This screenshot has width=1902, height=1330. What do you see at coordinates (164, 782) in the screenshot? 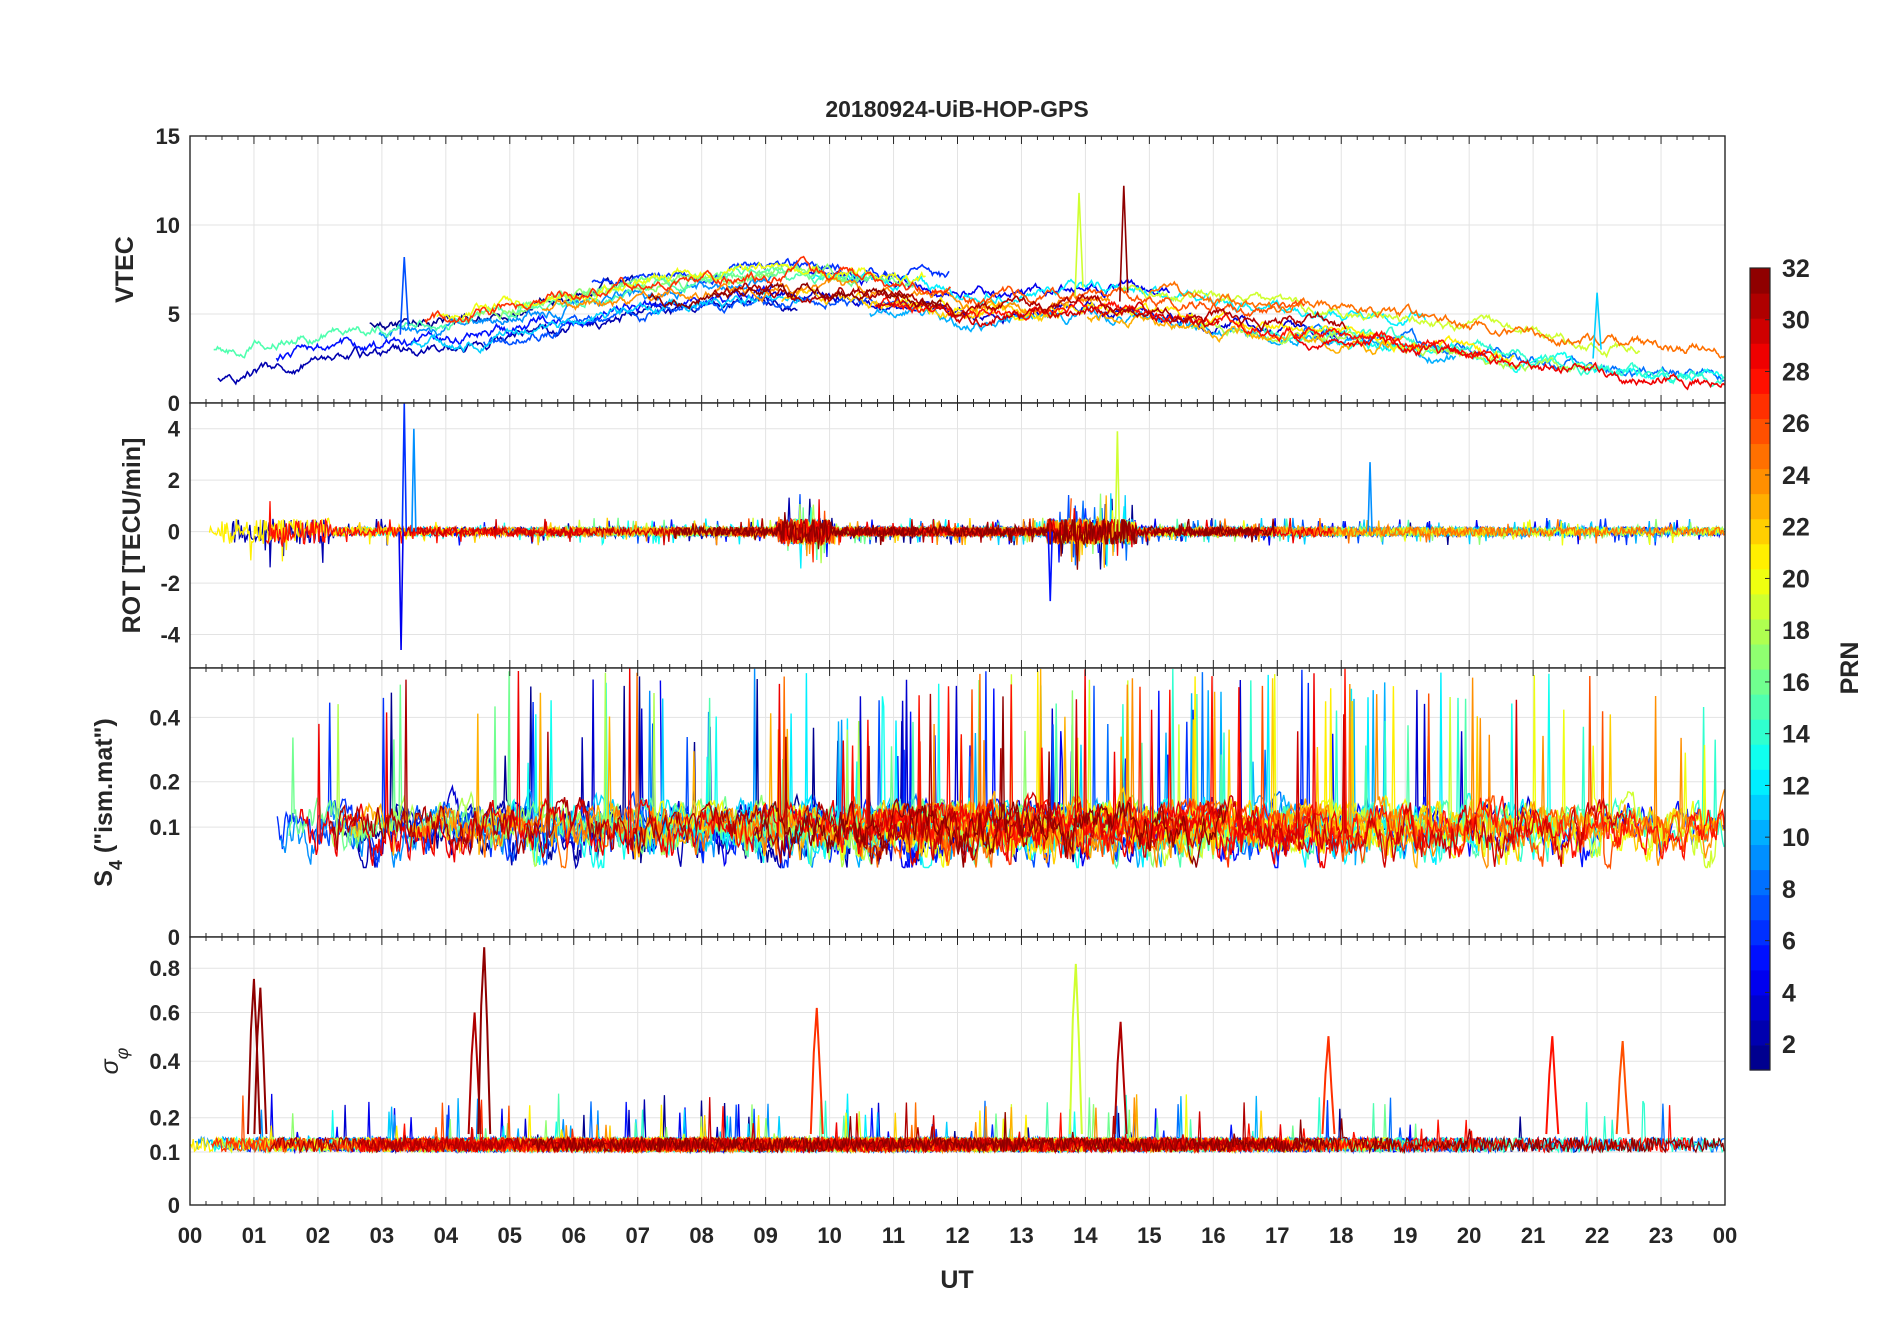
I see `y-tick-label: 0.2` at bounding box center [164, 782].